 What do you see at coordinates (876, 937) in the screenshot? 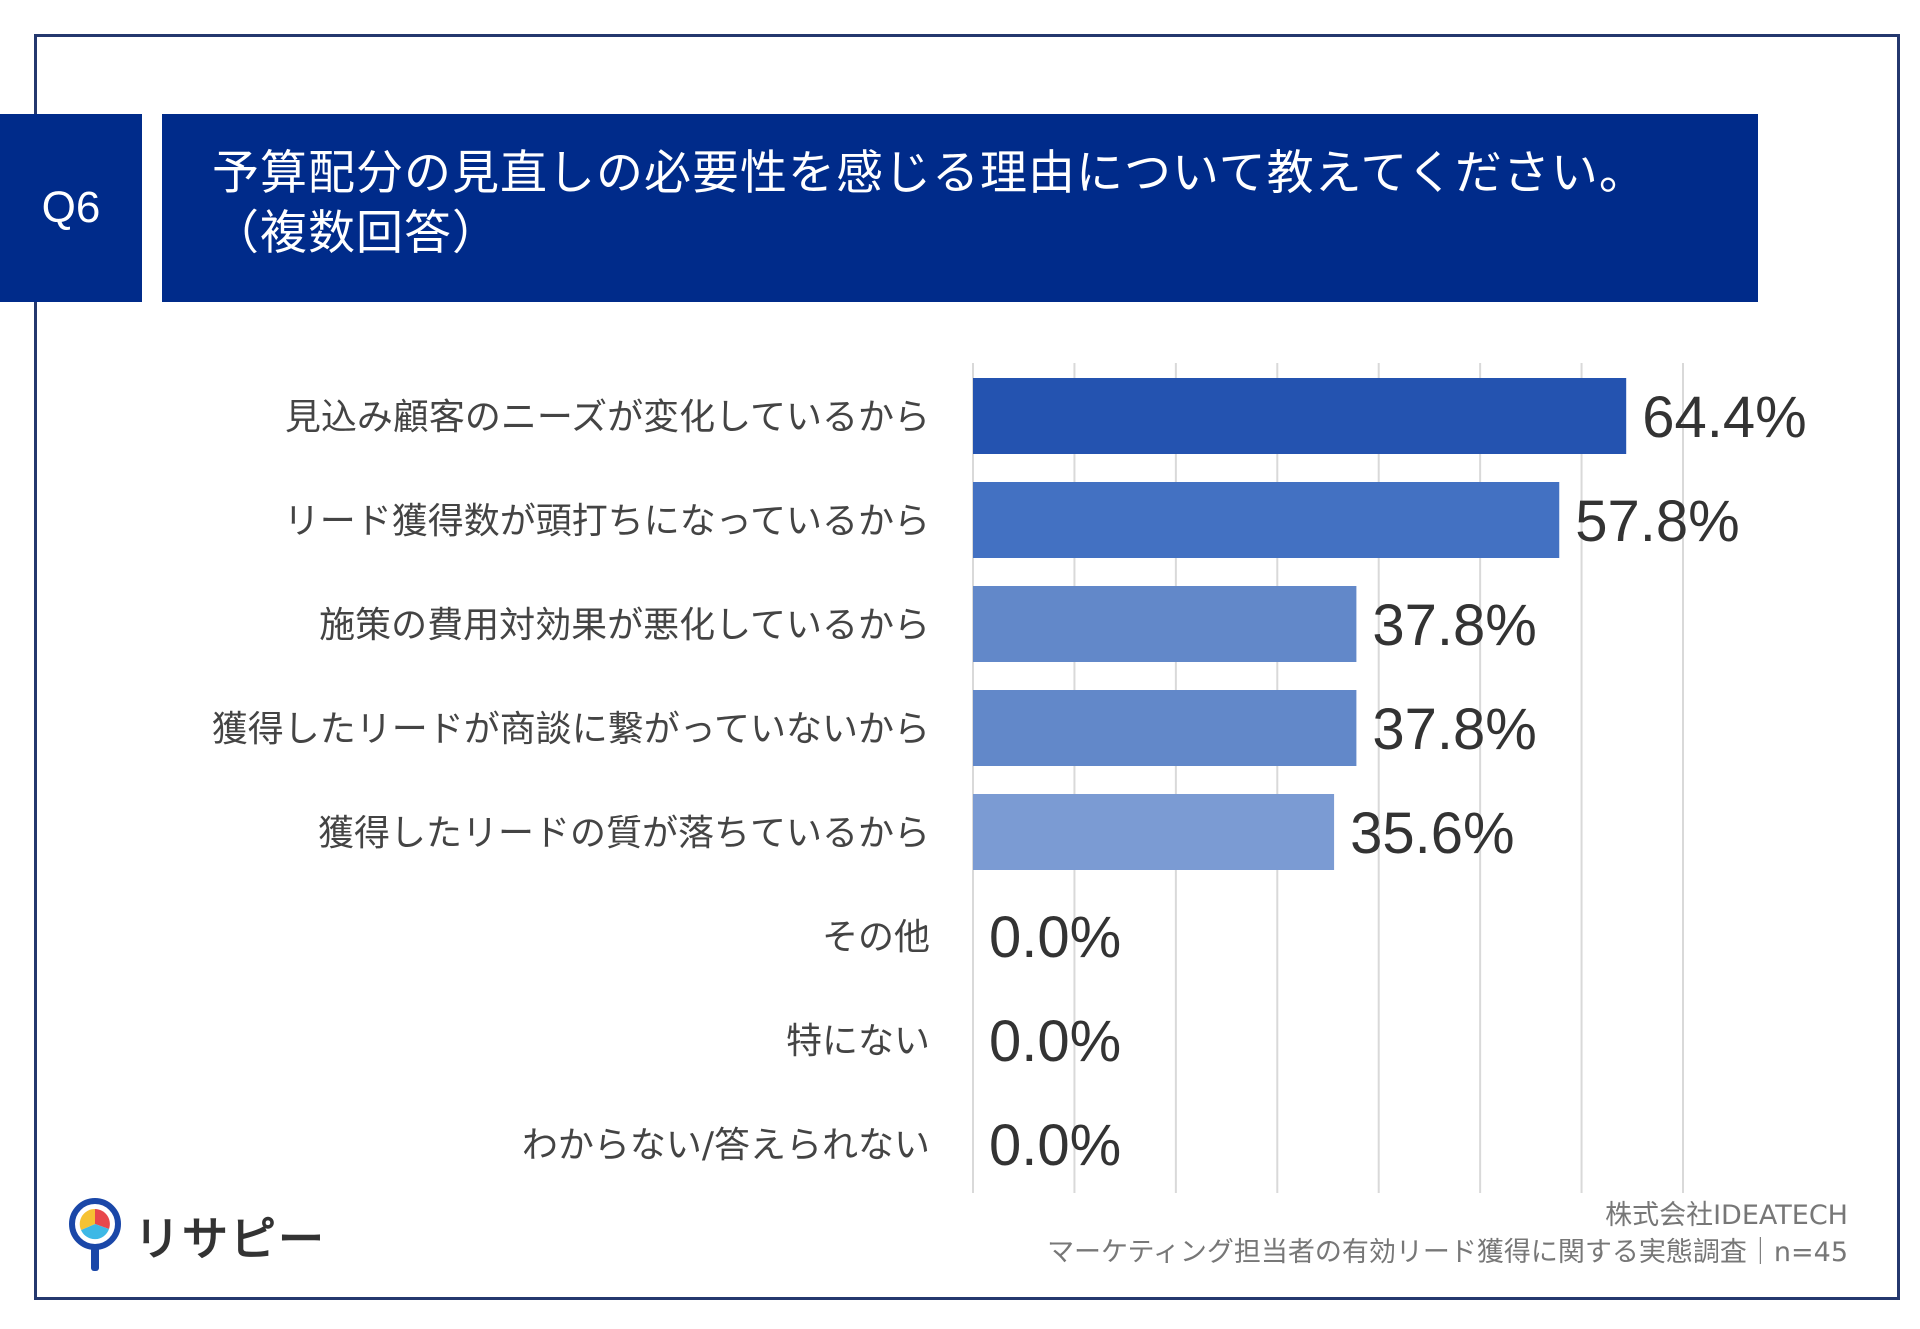
I see `category-label: その他` at bounding box center [876, 937].